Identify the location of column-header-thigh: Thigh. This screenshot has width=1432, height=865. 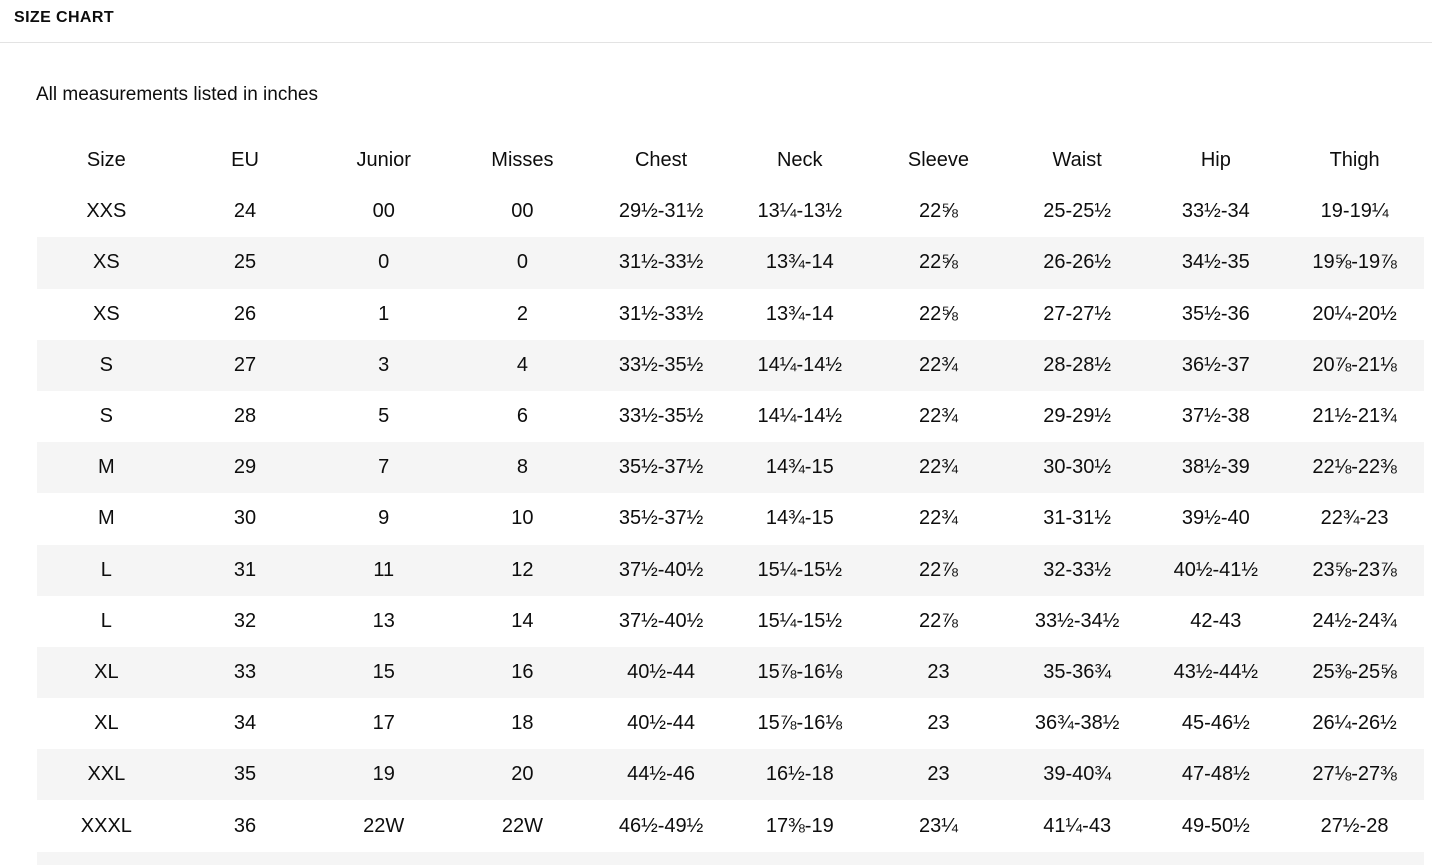
(1354, 160).